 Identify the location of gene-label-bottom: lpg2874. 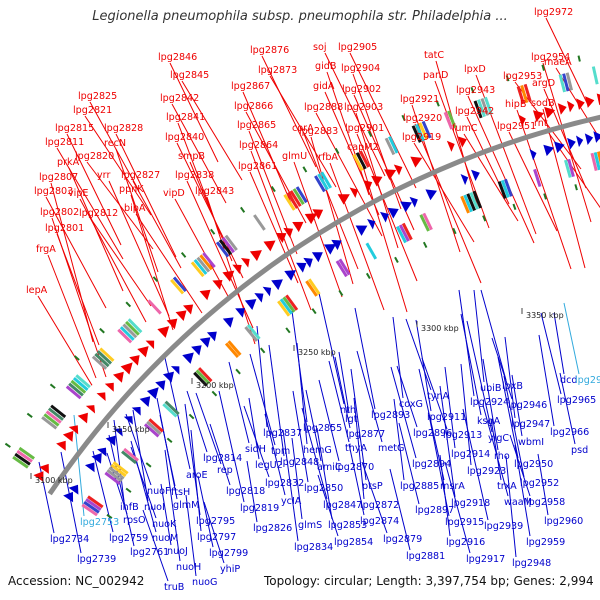
(379, 521).